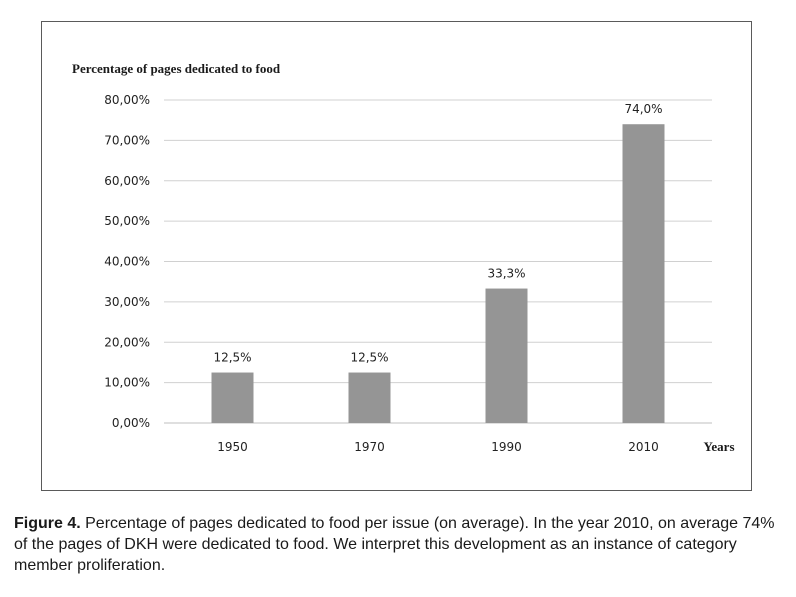 The width and height of the screenshot is (796, 597). I want to click on x-tick-label: 1970, so click(369, 447).